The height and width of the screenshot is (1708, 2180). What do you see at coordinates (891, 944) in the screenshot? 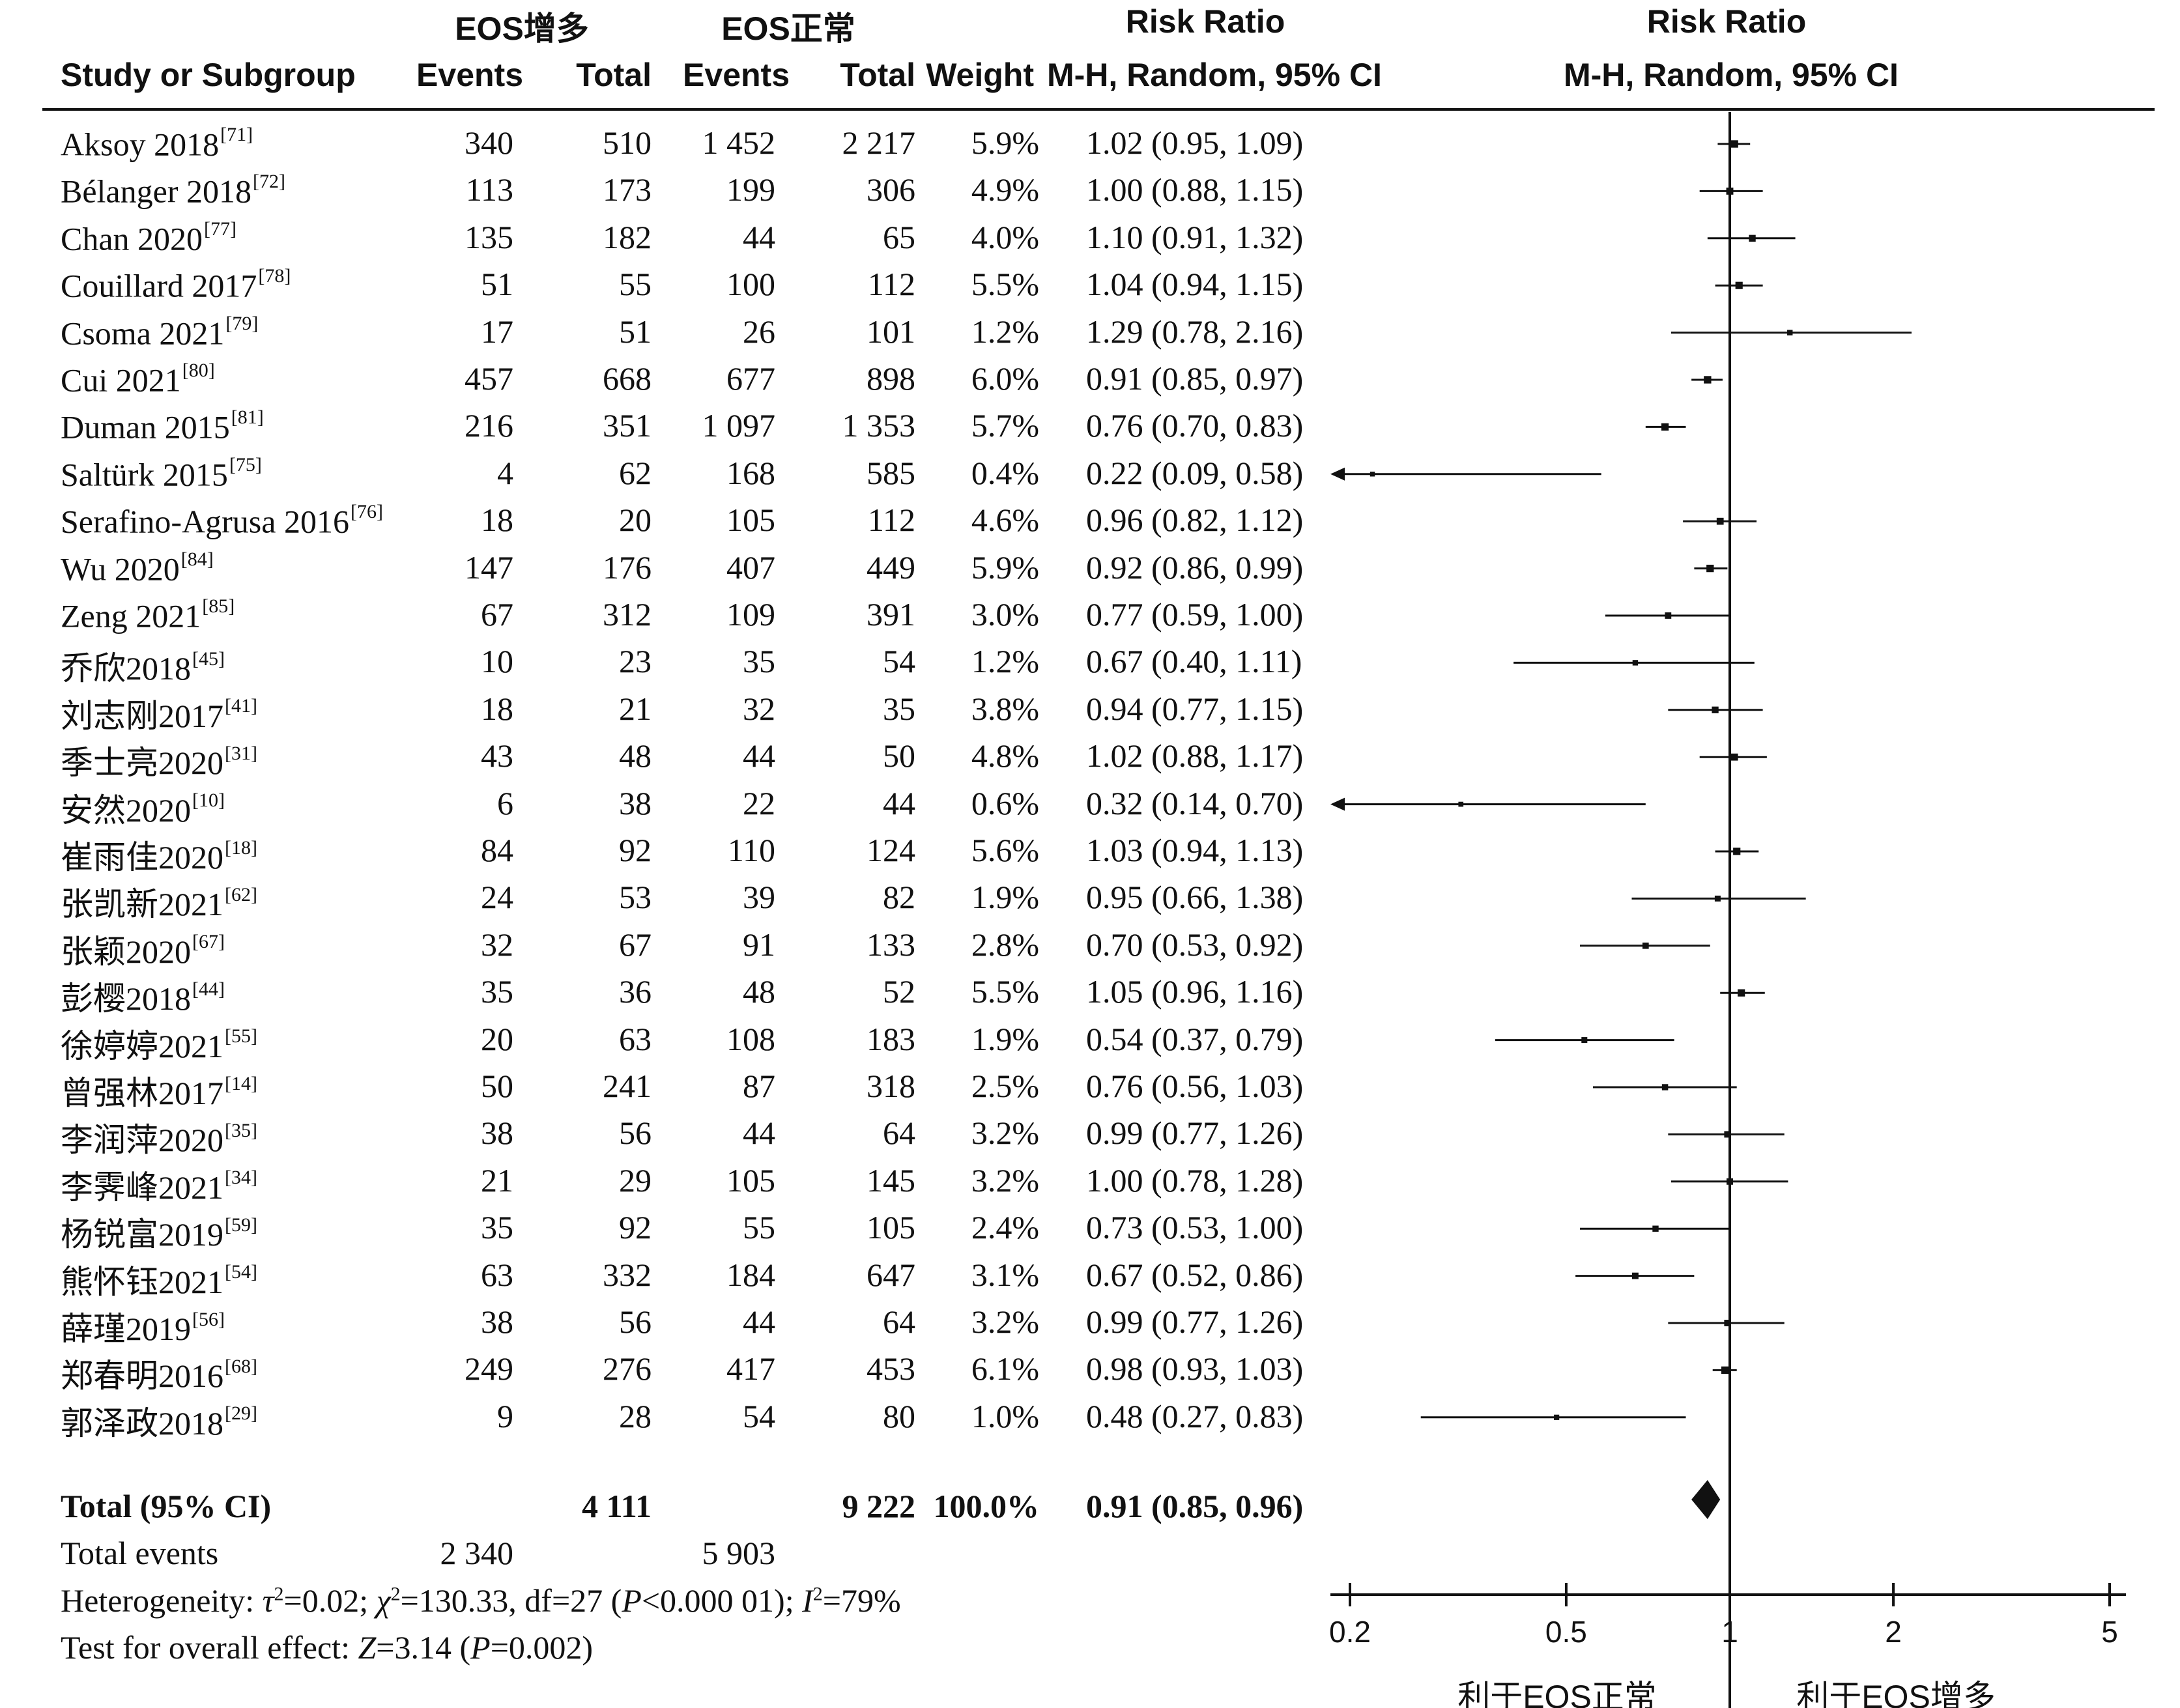
I see `study-total2: 133` at bounding box center [891, 944].